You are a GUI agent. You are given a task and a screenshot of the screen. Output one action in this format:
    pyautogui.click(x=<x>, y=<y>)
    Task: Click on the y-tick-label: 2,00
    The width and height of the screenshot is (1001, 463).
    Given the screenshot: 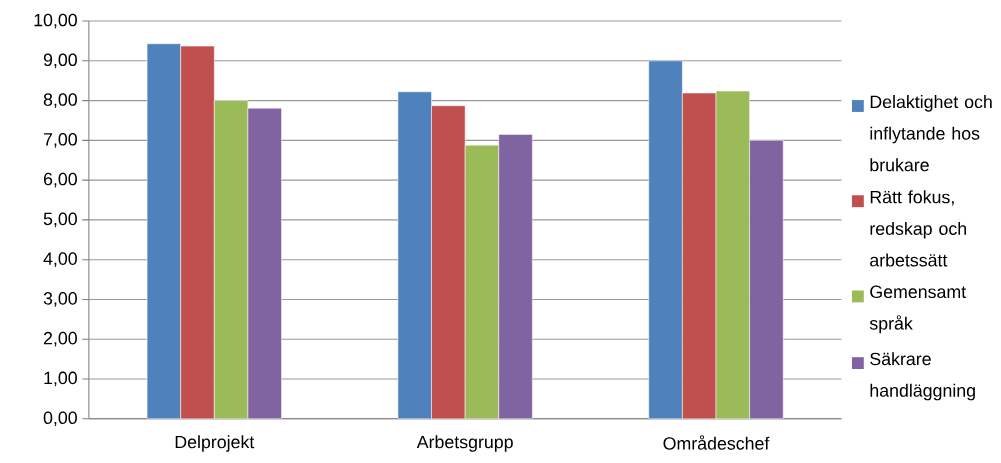 What is the action you would take?
    pyautogui.click(x=60, y=339)
    